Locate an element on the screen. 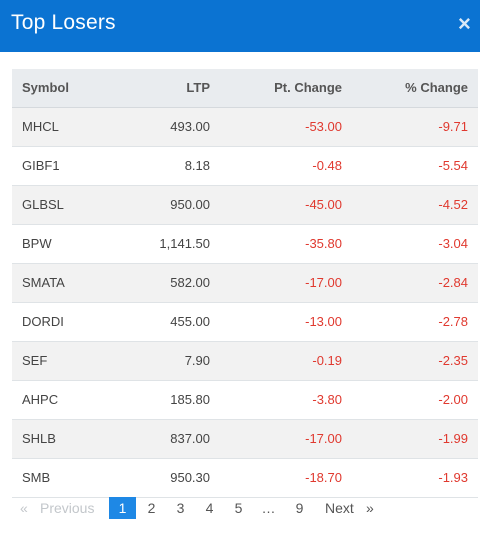 Image resolution: width=480 pixels, height=537 pixels. cell-pt-change: -35.80 is located at coordinates (323, 243).